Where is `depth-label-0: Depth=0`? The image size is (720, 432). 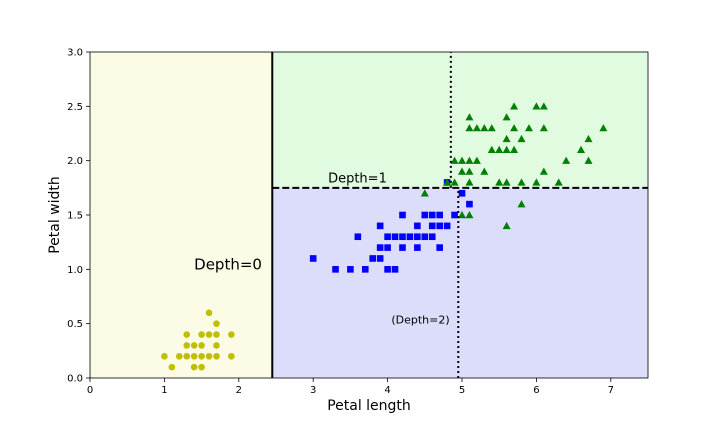 depth-label-0: Depth=0 is located at coordinates (228, 264).